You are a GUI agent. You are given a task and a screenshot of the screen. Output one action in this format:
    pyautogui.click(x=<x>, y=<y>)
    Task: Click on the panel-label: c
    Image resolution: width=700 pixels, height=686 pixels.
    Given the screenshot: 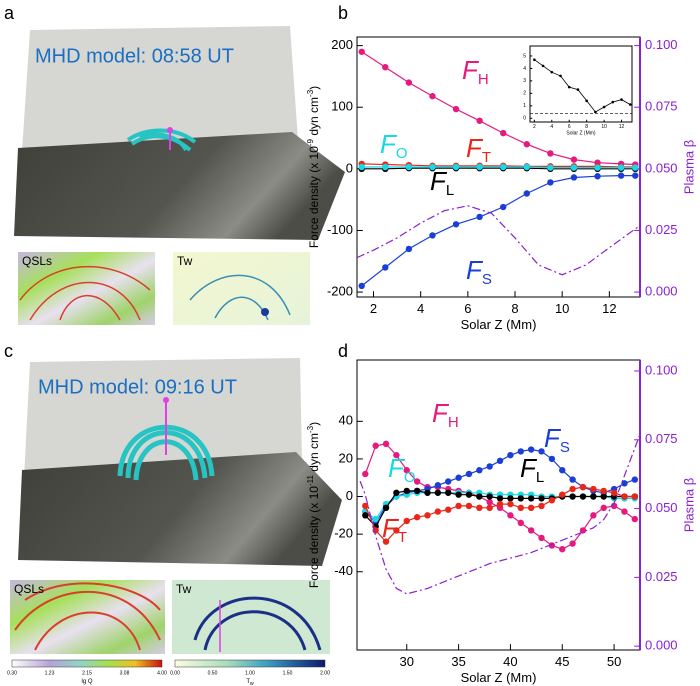 What is the action you would take?
    pyautogui.click(x=8, y=351)
    